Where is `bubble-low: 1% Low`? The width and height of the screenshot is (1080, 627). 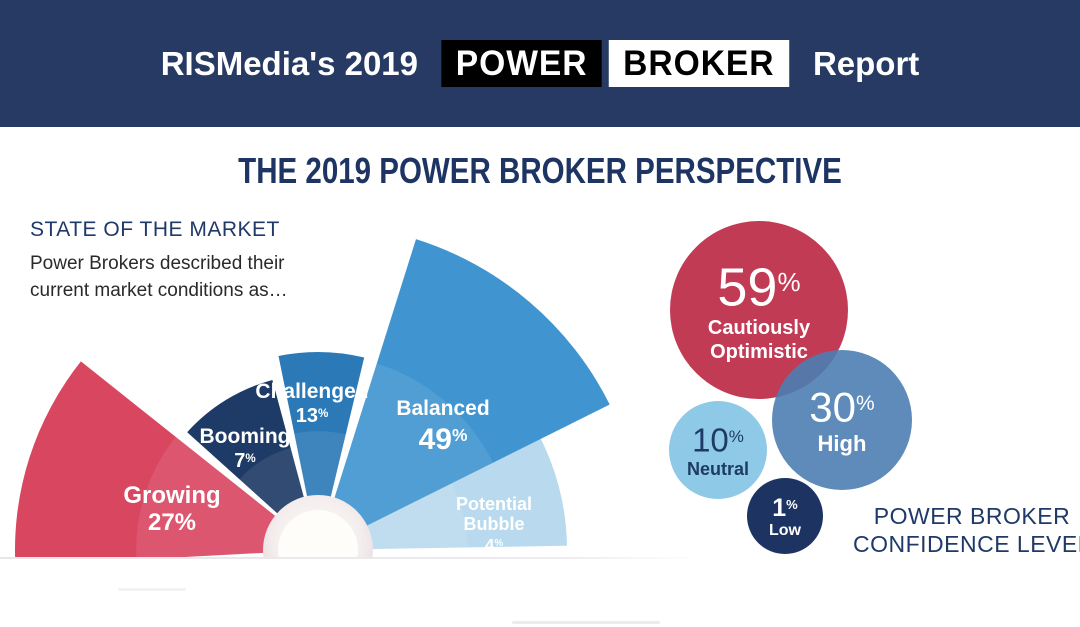 bubble-low: 1% Low is located at coordinates (785, 516).